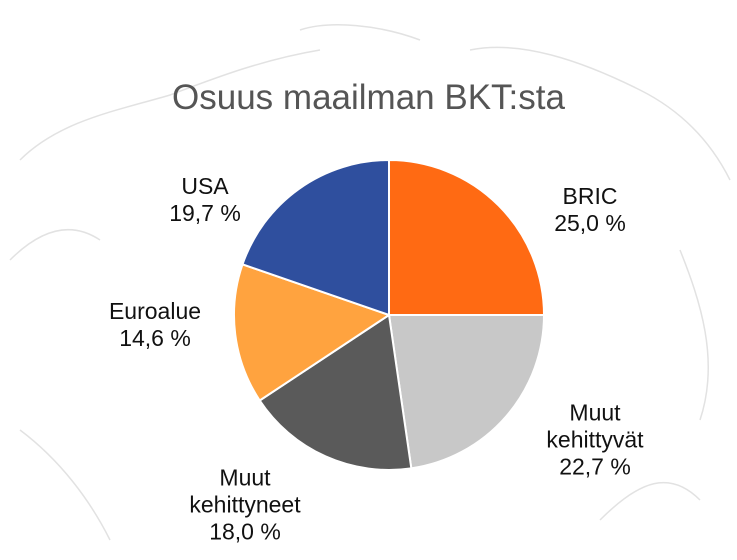 This screenshot has width=737, height=560. I want to click on label-name: Euroalue, so click(155, 311).